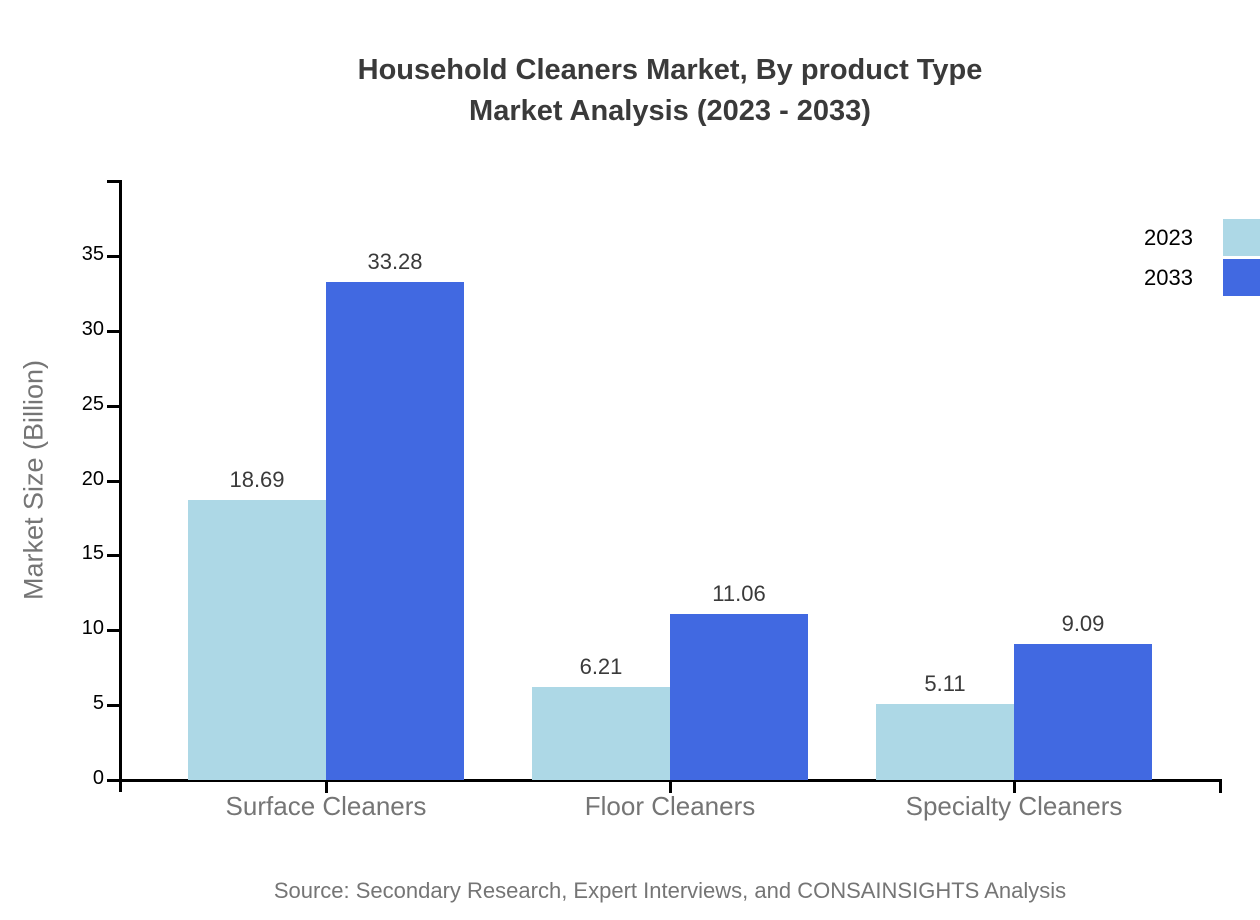  Describe the element at coordinates (92, 628) in the screenshot. I see `y-tick-label: 10` at that location.